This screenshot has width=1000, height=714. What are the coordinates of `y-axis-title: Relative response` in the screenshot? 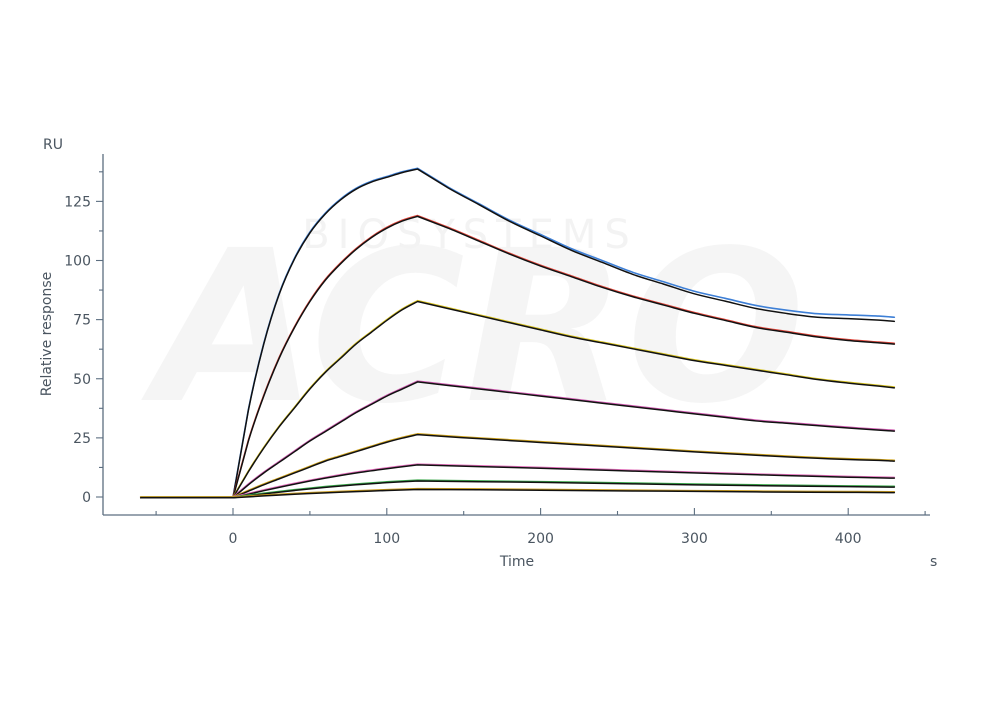 It's located at (47, 334).